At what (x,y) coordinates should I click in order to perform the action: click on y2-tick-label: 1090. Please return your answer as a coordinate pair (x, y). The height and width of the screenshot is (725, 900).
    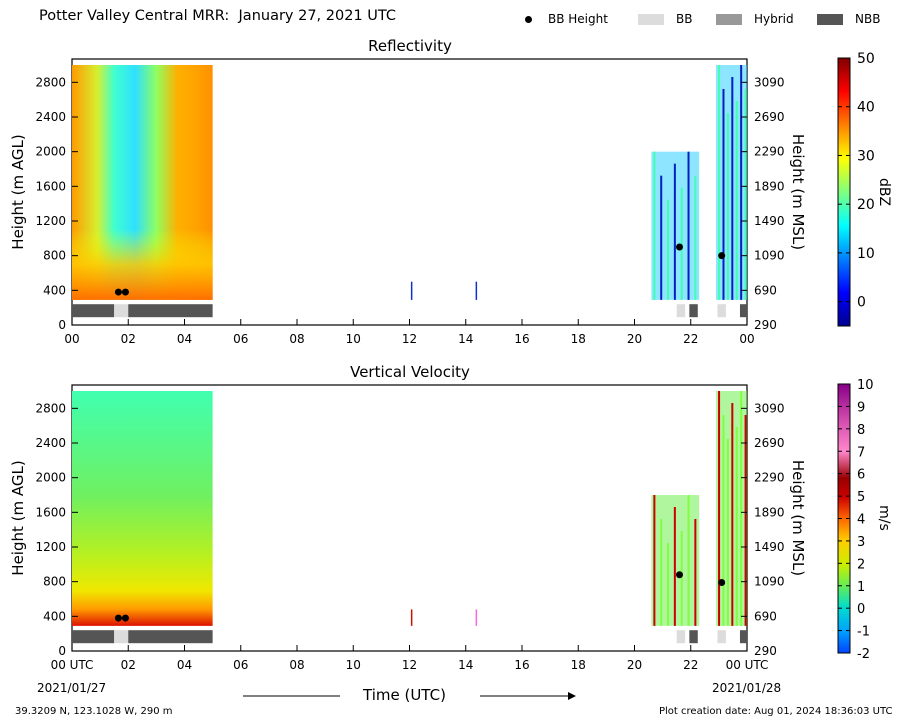
    Looking at the image, I should click on (769, 582).